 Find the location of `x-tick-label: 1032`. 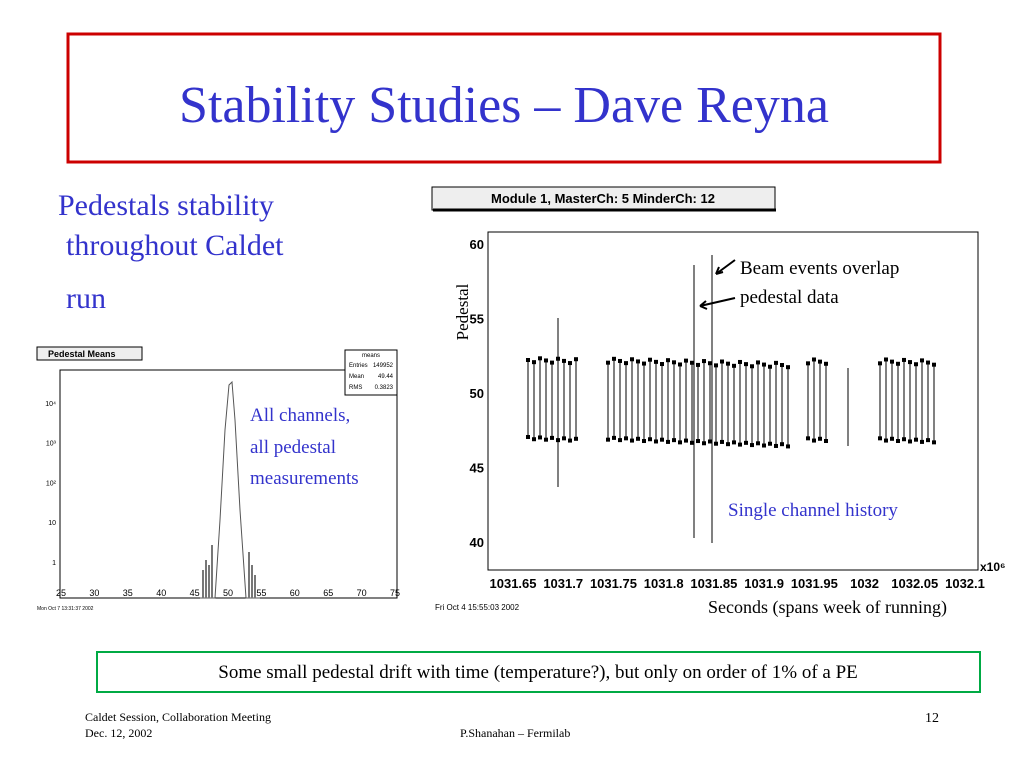

x-tick-label: 1032 is located at coordinates (864, 583).